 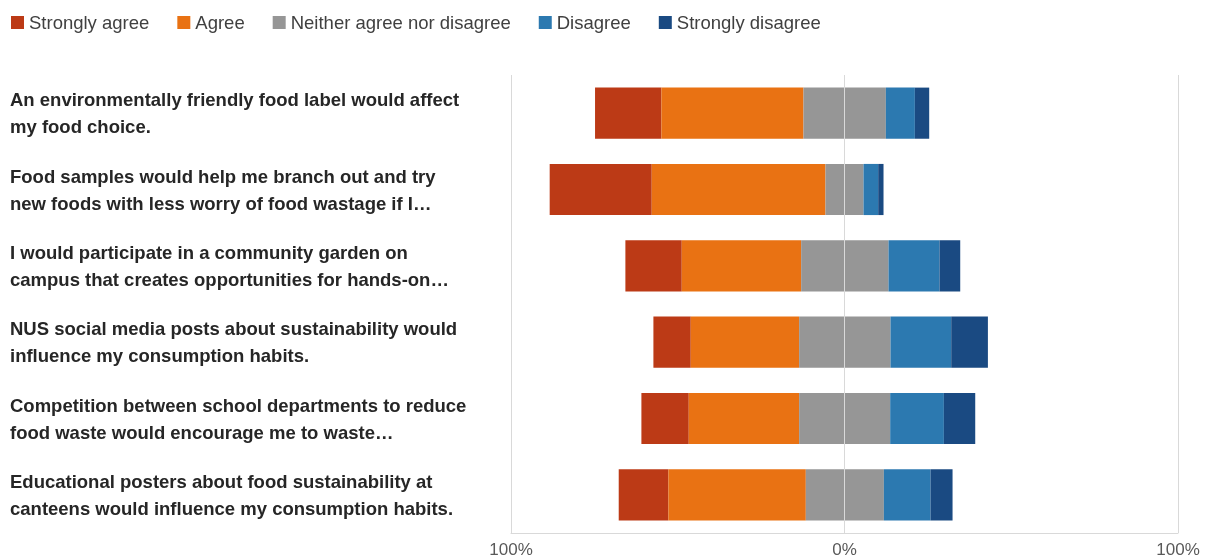 What do you see at coordinates (400, 22) in the screenshot?
I see `legend-label: Neither agree nor disagree` at bounding box center [400, 22].